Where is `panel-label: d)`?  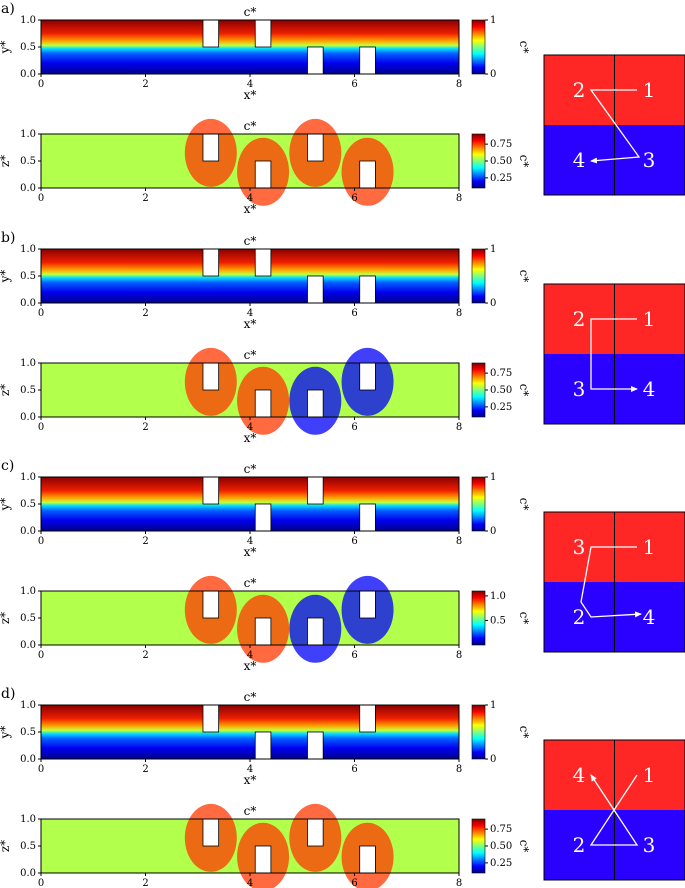 panel-label: d) is located at coordinates (8, 694).